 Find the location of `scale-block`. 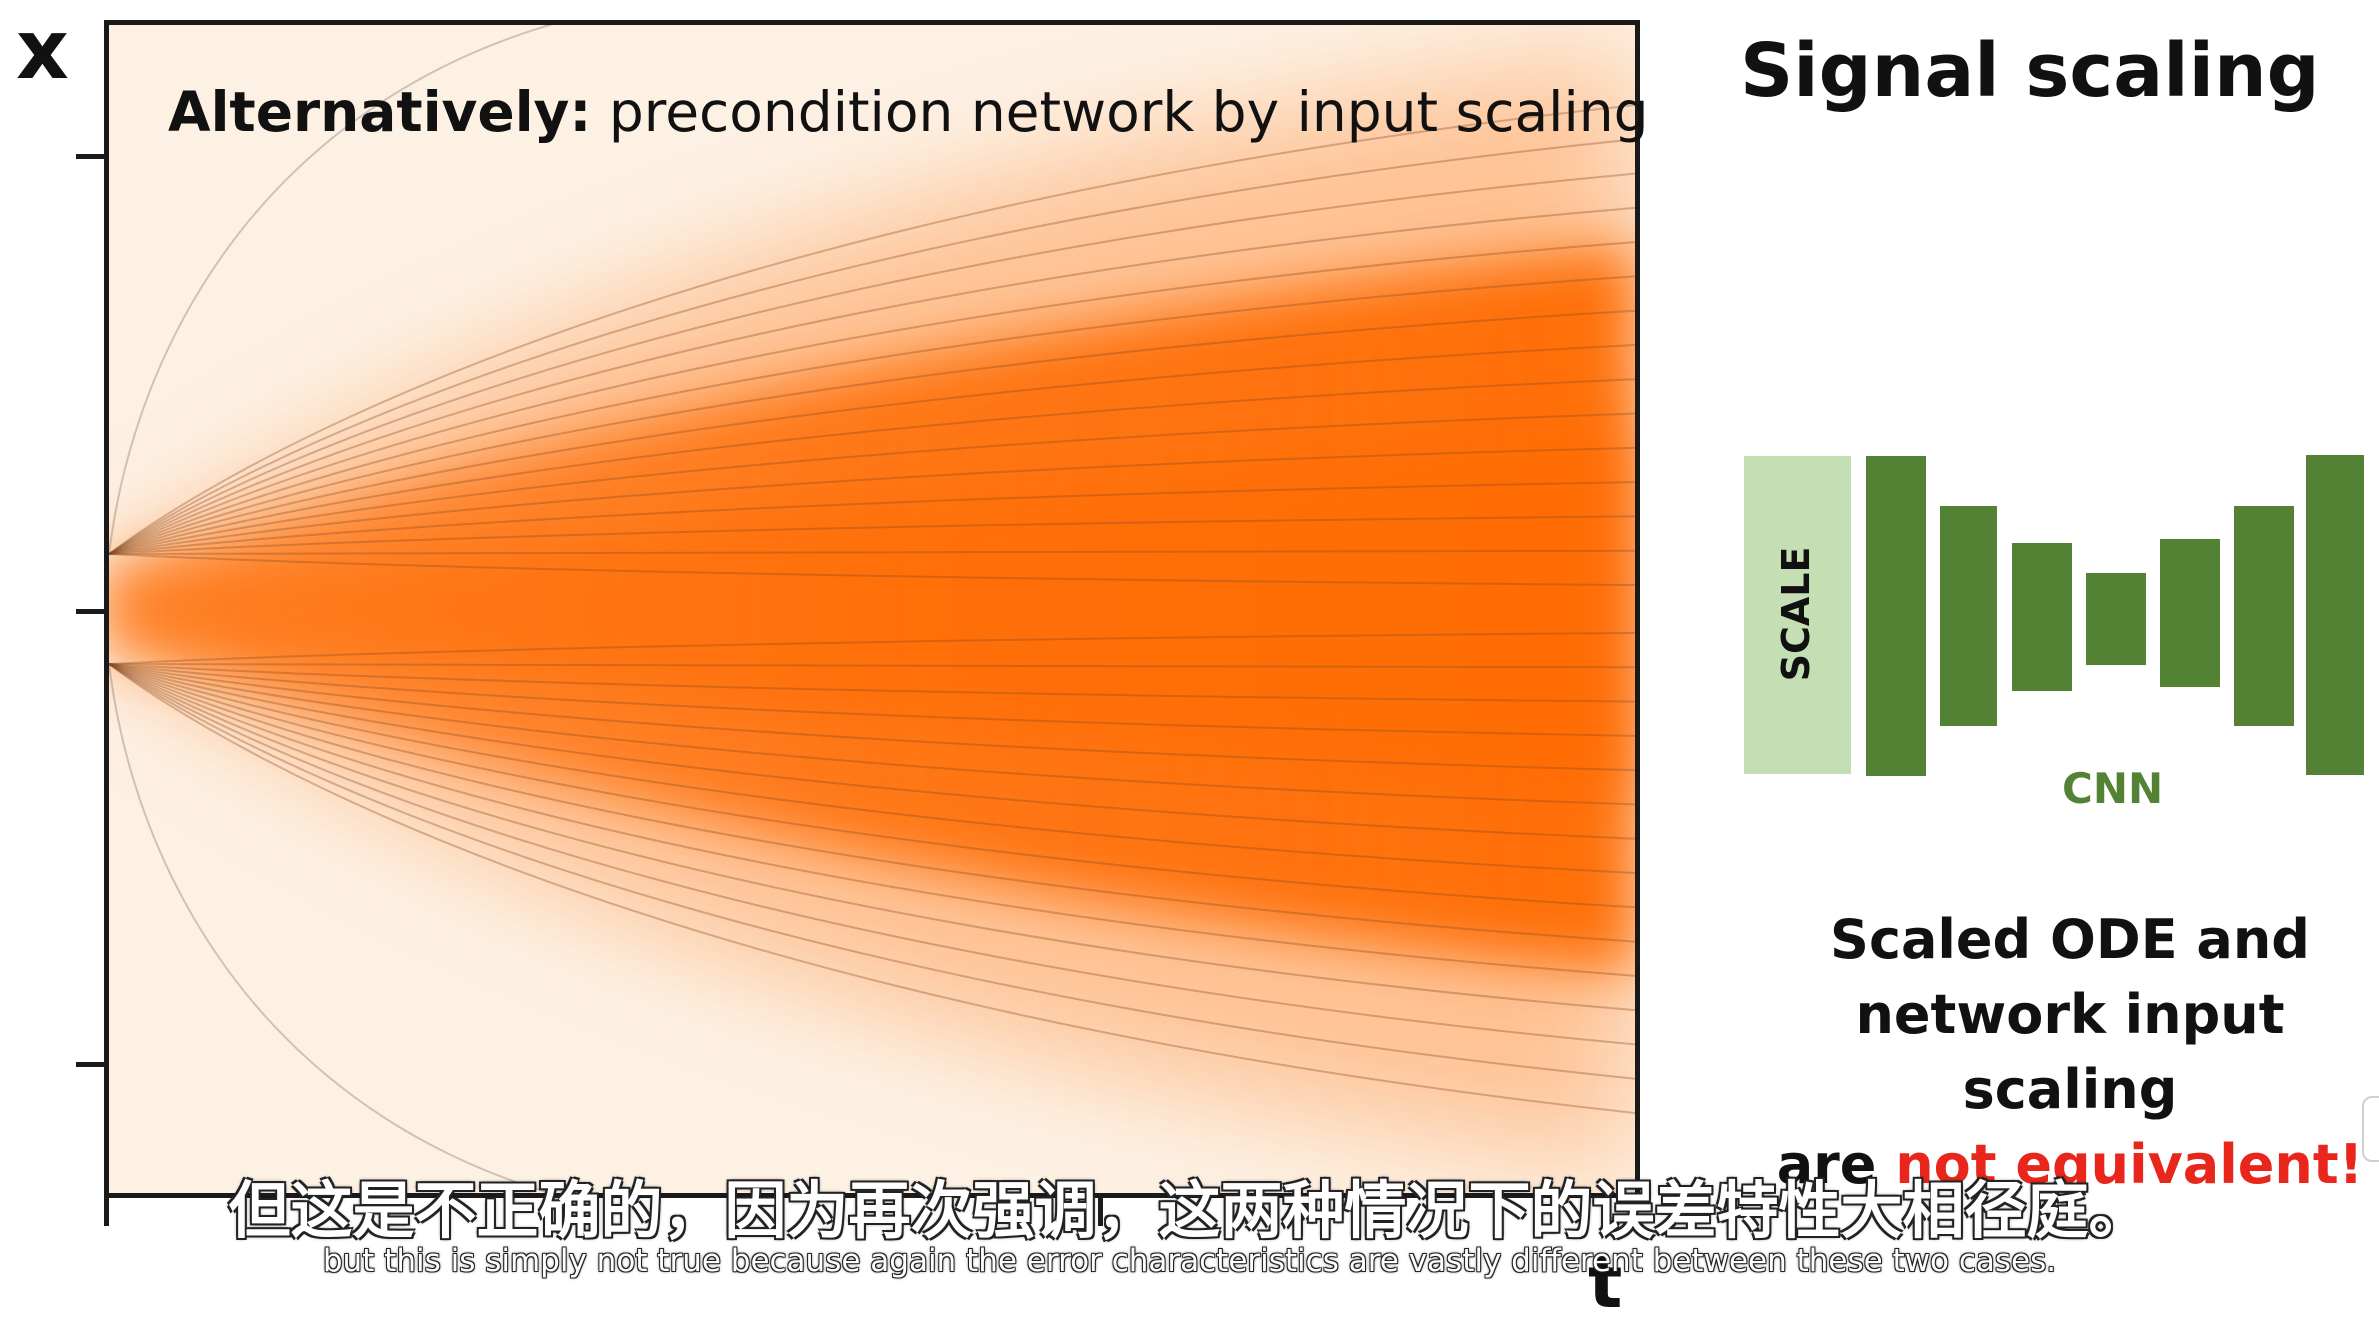

scale-block is located at coordinates (1797, 615).